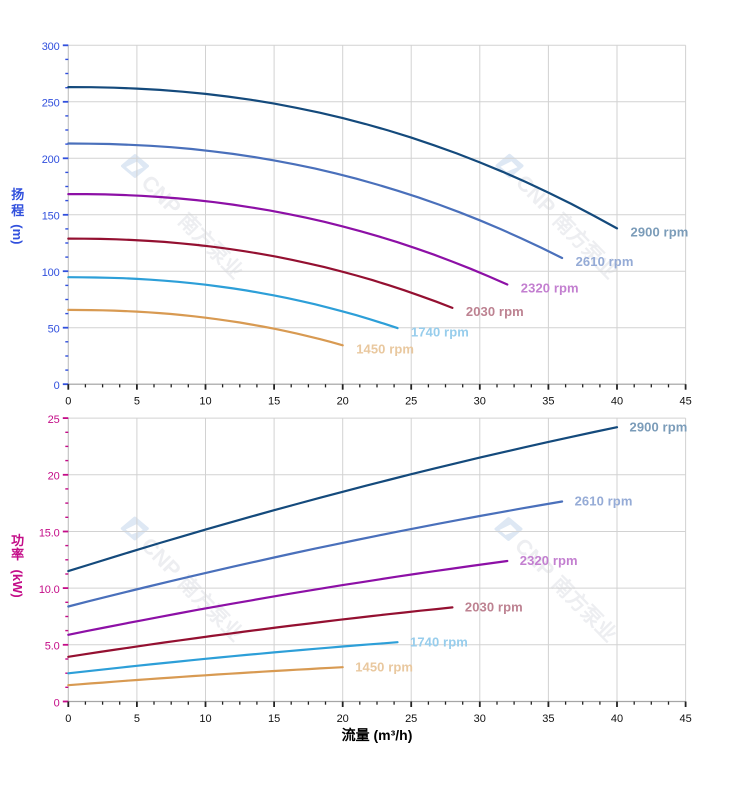 This screenshot has width=752, height=802. Describe the element at coordinates (17, 210) in the screenshot. I see `svg-text: 程` at that location.